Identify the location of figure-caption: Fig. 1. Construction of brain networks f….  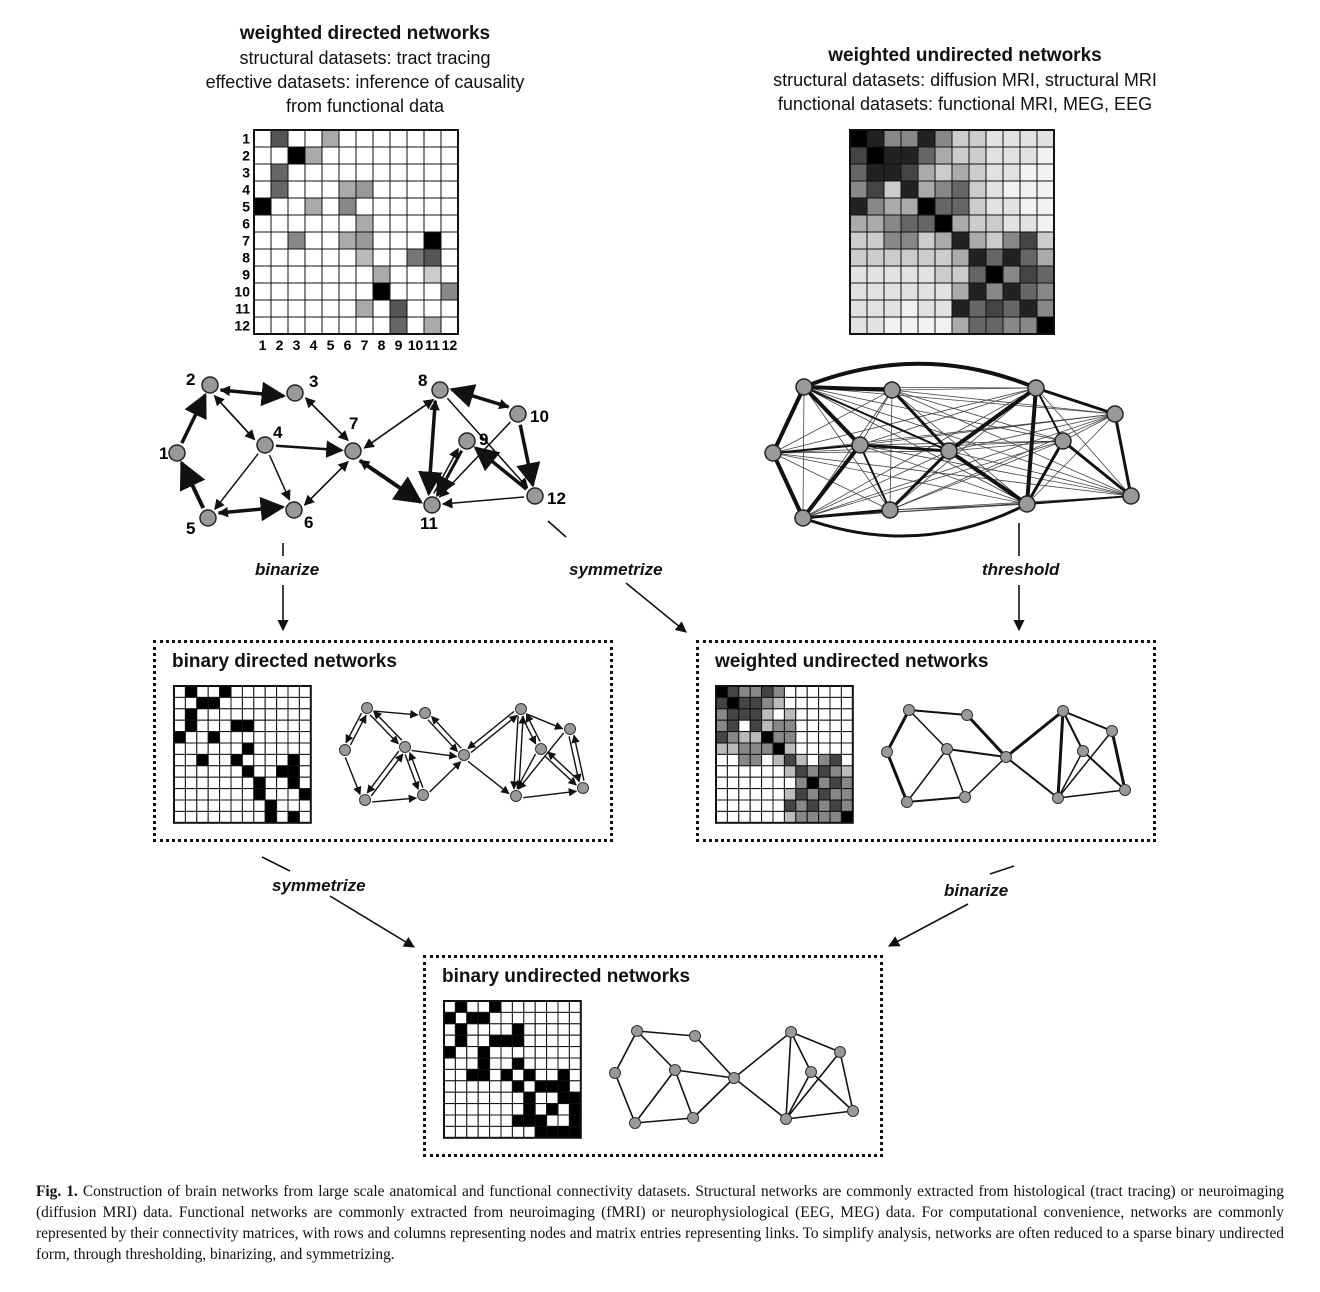
(660, 1223).